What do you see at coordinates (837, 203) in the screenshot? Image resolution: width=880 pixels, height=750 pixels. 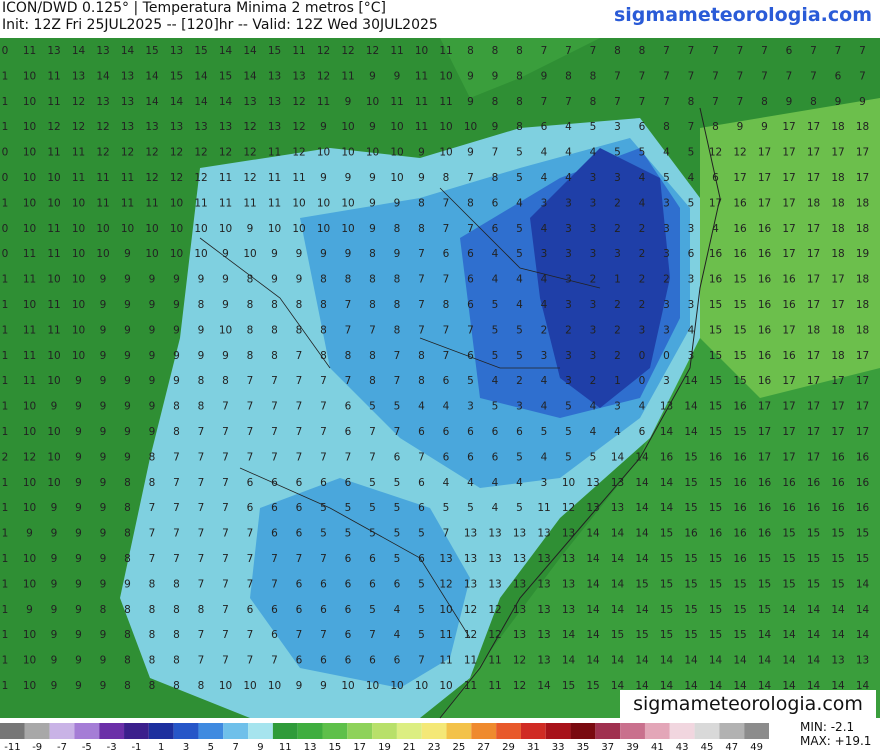 I see `grid-value: 18` at bounding box center [837, 203].